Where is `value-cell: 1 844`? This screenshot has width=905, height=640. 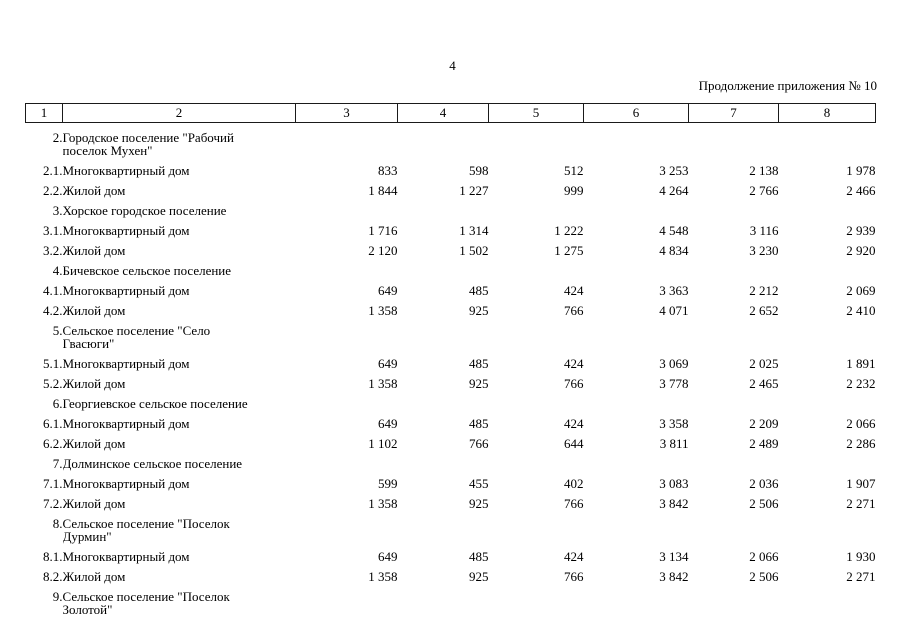
value-cell: 1 844 is located at coordinates (383, 190).